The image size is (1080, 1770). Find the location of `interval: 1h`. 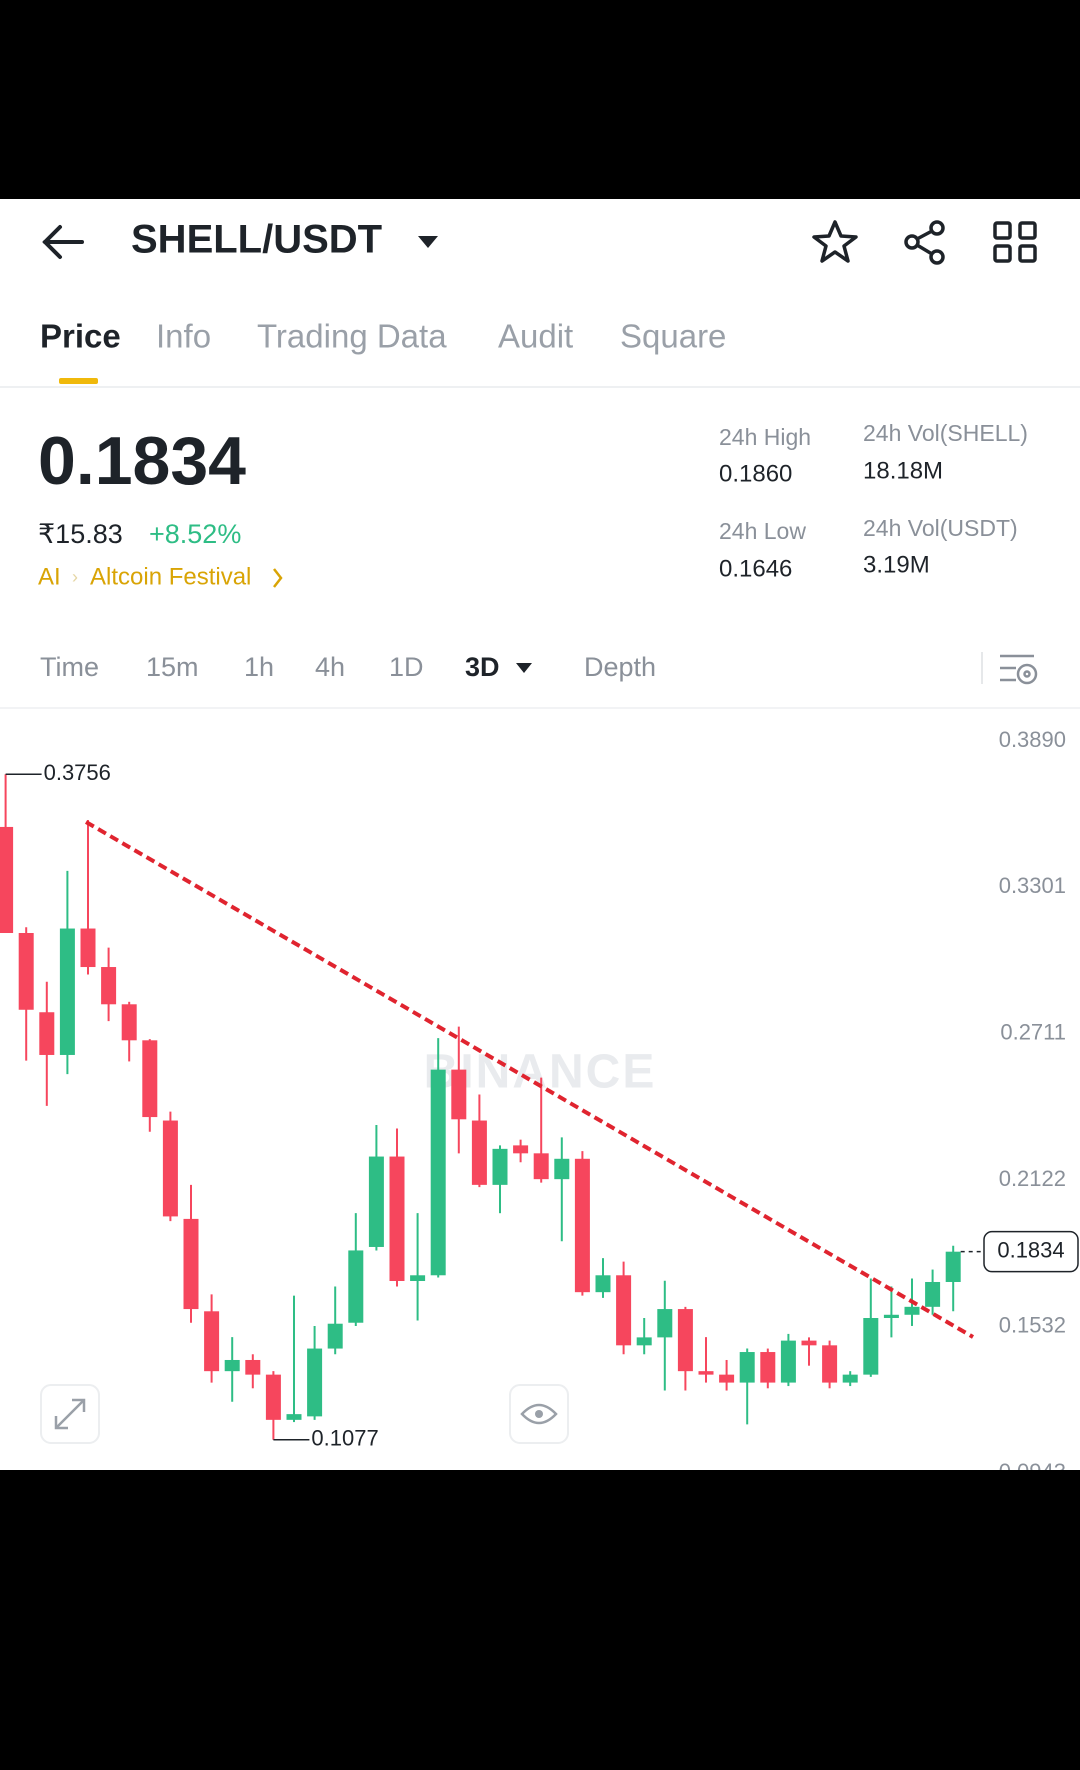

interval: 1h is located at coordinates (259, 667).